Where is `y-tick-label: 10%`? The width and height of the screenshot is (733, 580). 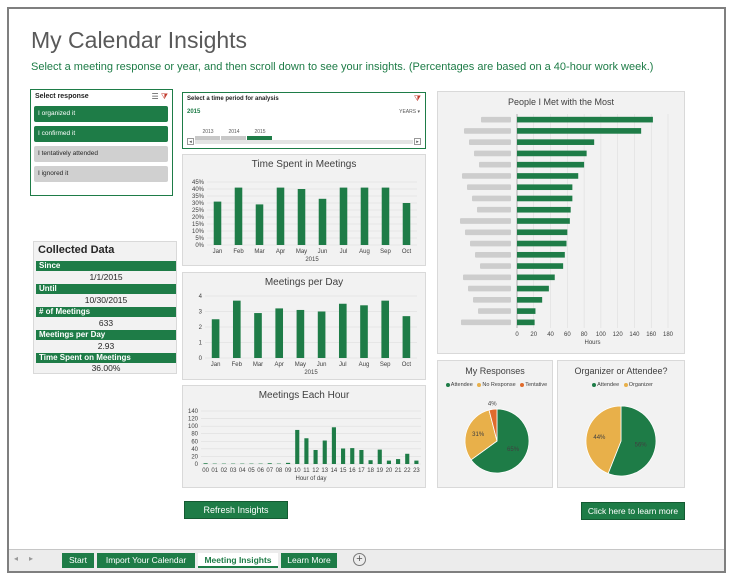
y-tick-label: 10% is located at coordinates (198, 232).